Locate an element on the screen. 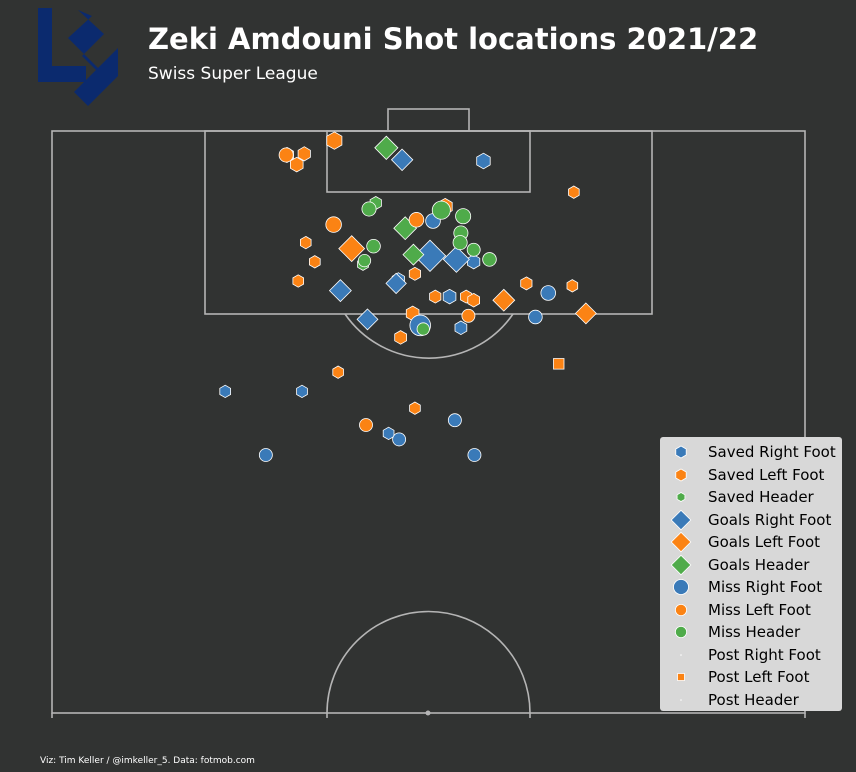 The image size is (856, 772). legend-label: Goals Header is located at coordinates (759, 564).